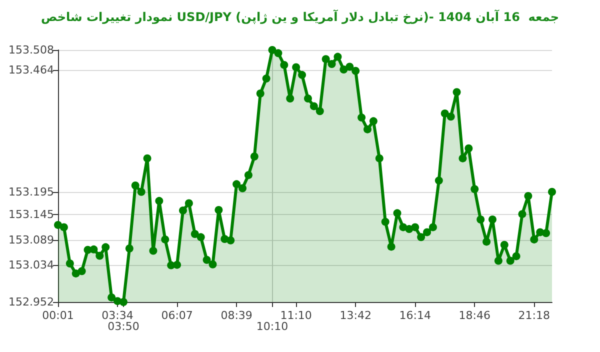  What do you see at coordinates (124, 326) in the screenshot?
I see `x-tick-label: 03:50` at bounding box center [124, 326].